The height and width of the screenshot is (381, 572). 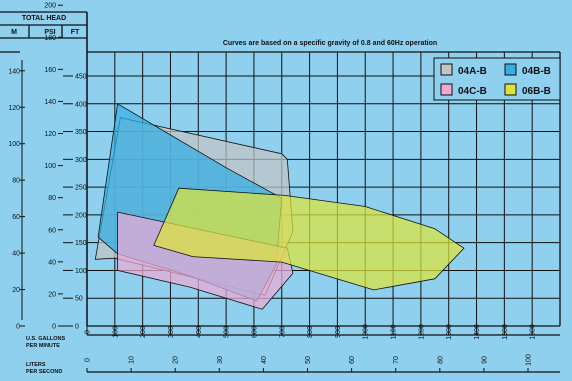 What do you see at coordinates (52, 294) in the screenshot?
I see `psi-tick-label: 20` at bounding box center [52, 294].